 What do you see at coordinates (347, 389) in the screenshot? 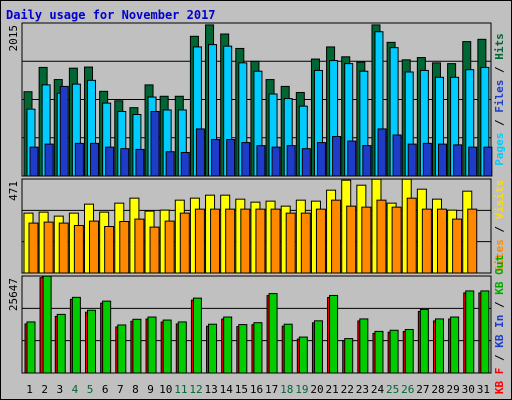
I see `day-label-22: 22` at bounding box center [347, 389].